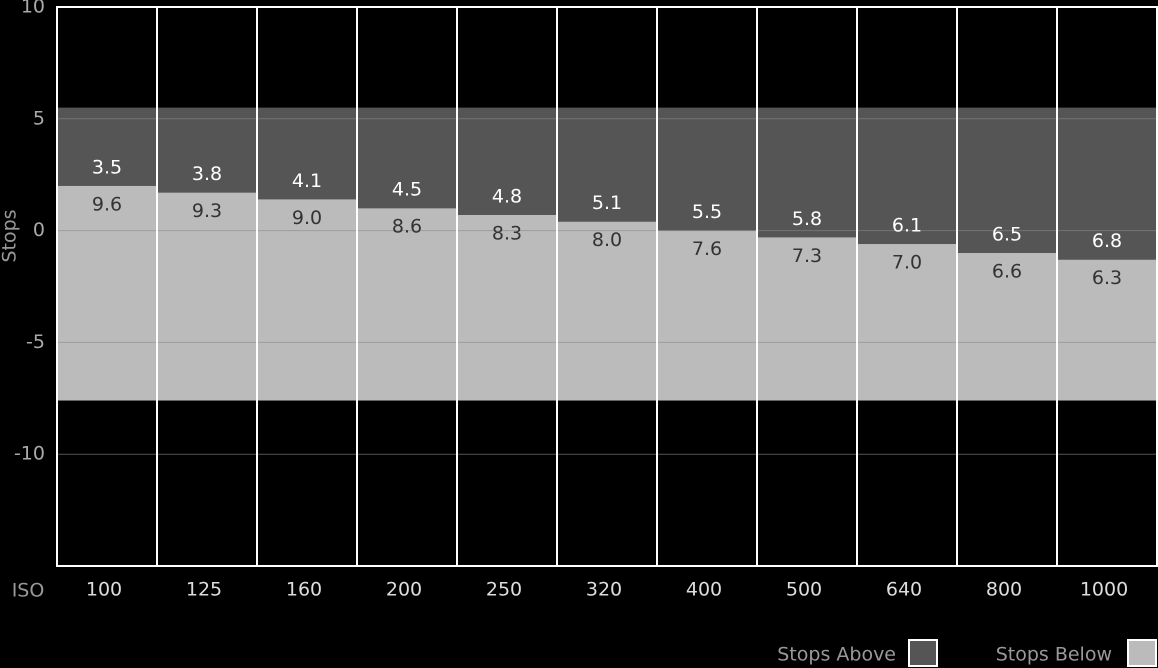 This screenshot has height=668, width=1158. I want to click on x-tick-label: 200, so click(404, 590).